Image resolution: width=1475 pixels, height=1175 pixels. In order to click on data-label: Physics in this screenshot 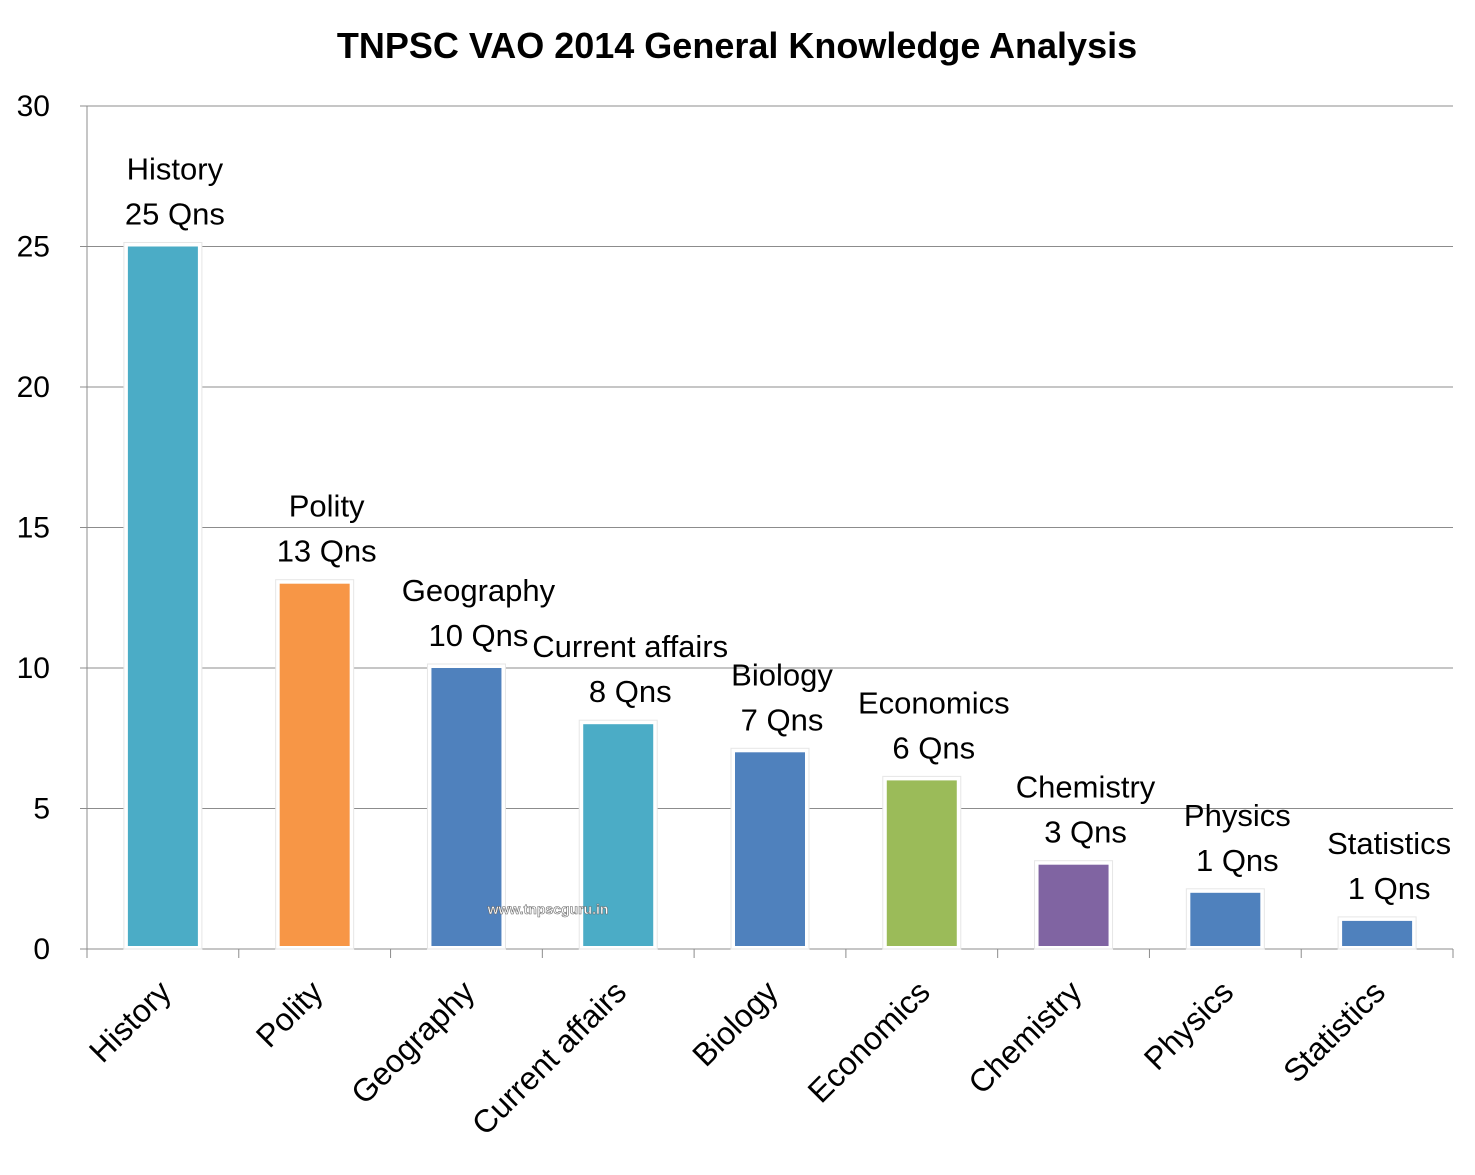, I will do `click(1237, 815)`.